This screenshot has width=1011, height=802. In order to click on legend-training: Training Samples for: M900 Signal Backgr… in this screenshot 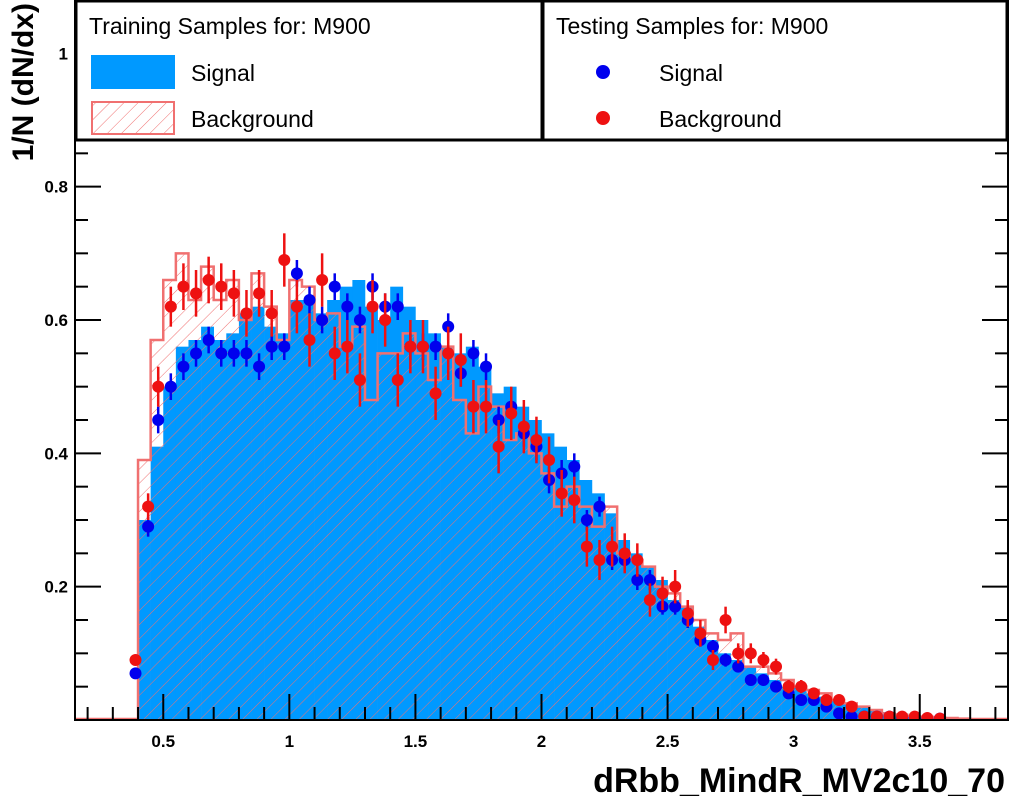, I will do `click(309, 71)`.